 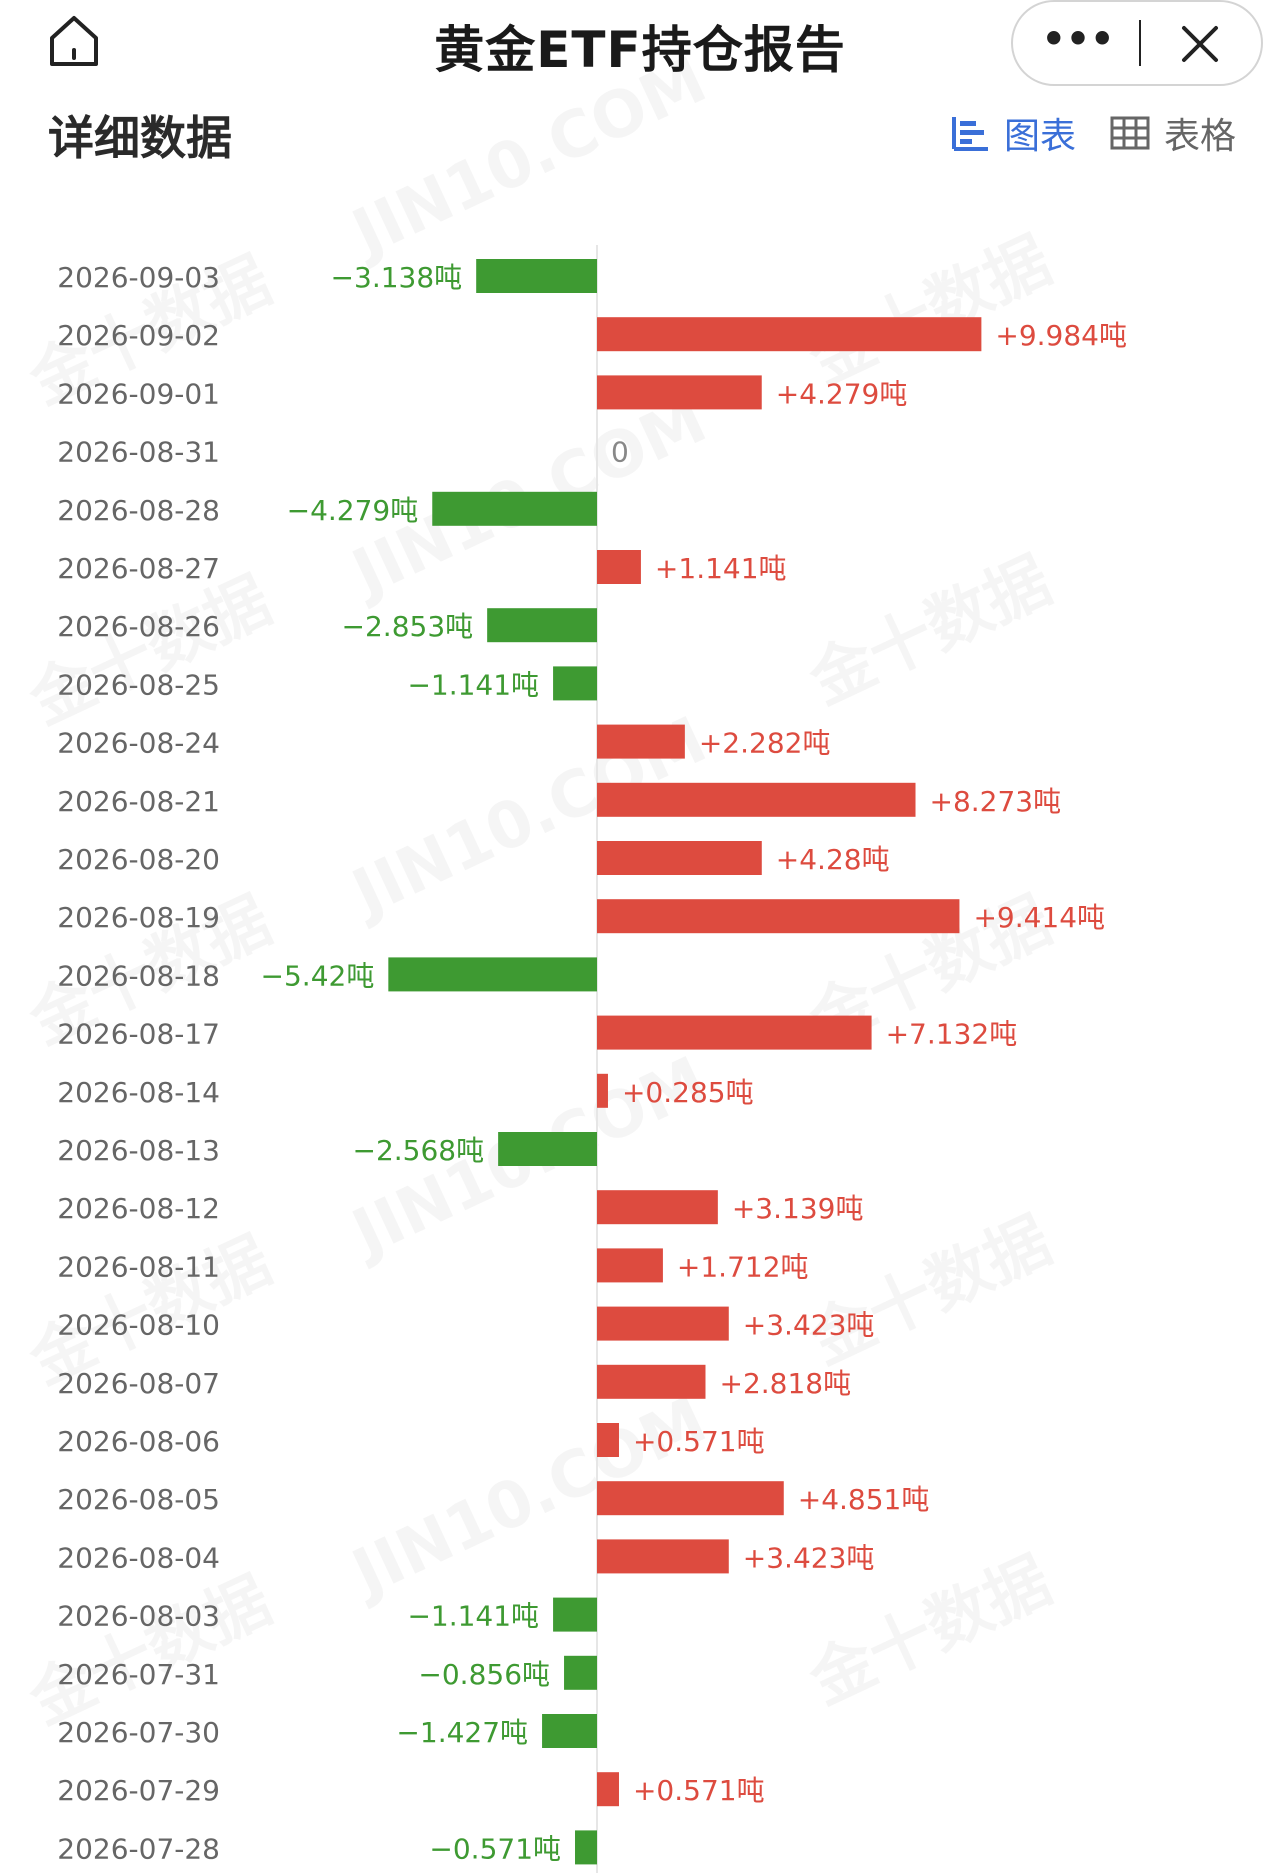 What do you see at coordinates (996, 801) in the screenshot?
I see `value-data-label: +8.273吨` at bounding box center [996, 801].